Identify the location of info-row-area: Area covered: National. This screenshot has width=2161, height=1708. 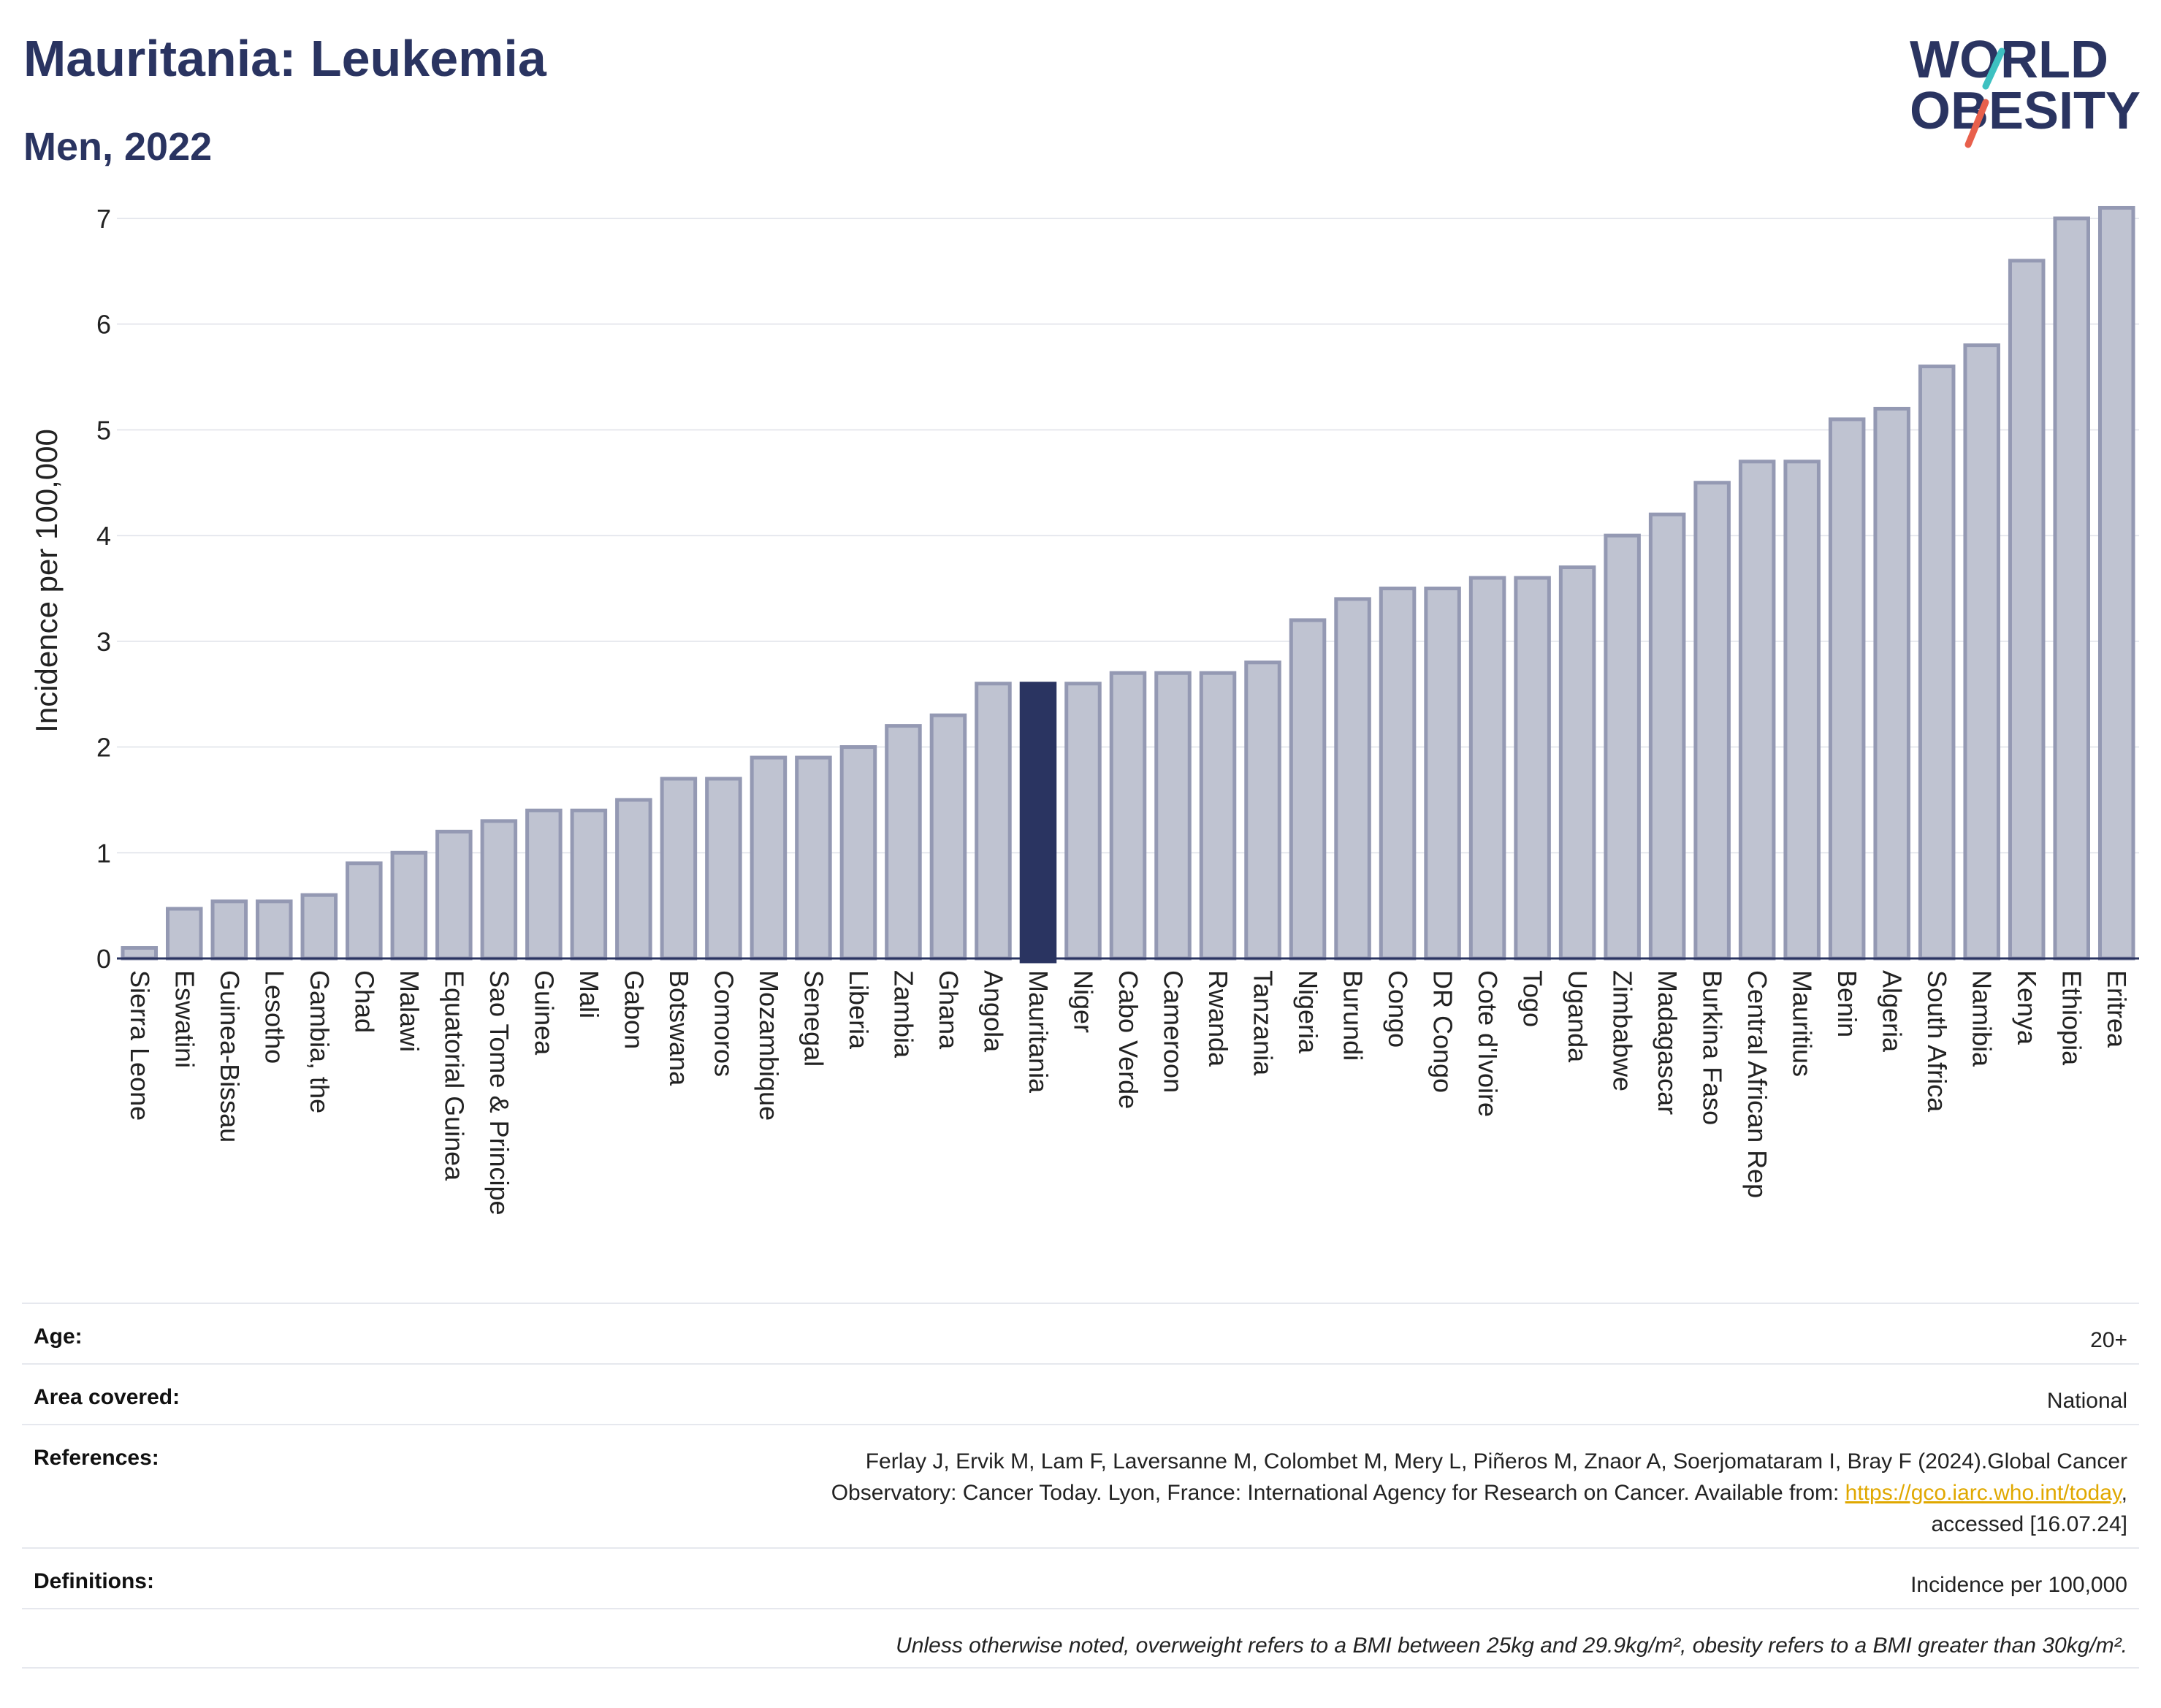
(1080, 1393).